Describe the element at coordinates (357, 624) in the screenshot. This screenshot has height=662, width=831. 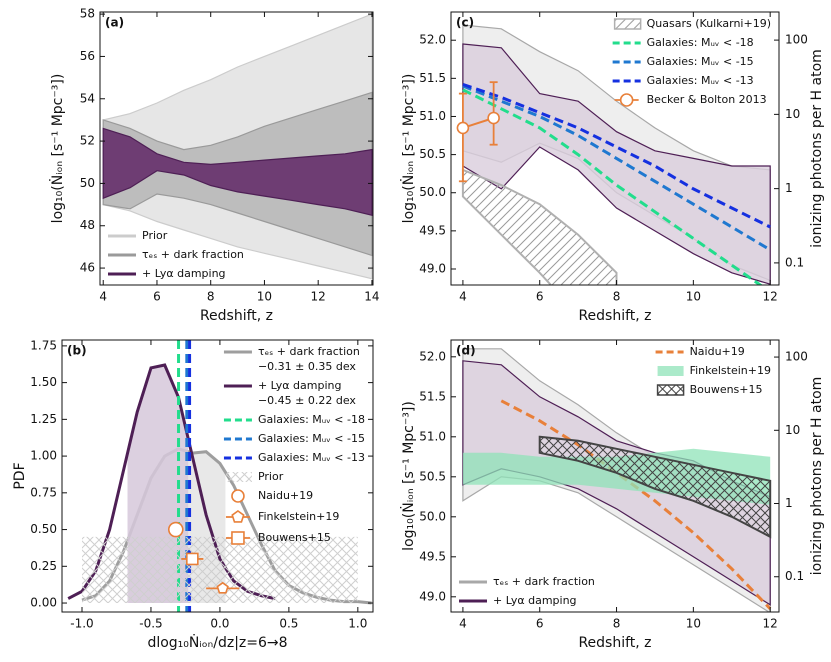
I see `x-tick-label: 1.0` at that location.